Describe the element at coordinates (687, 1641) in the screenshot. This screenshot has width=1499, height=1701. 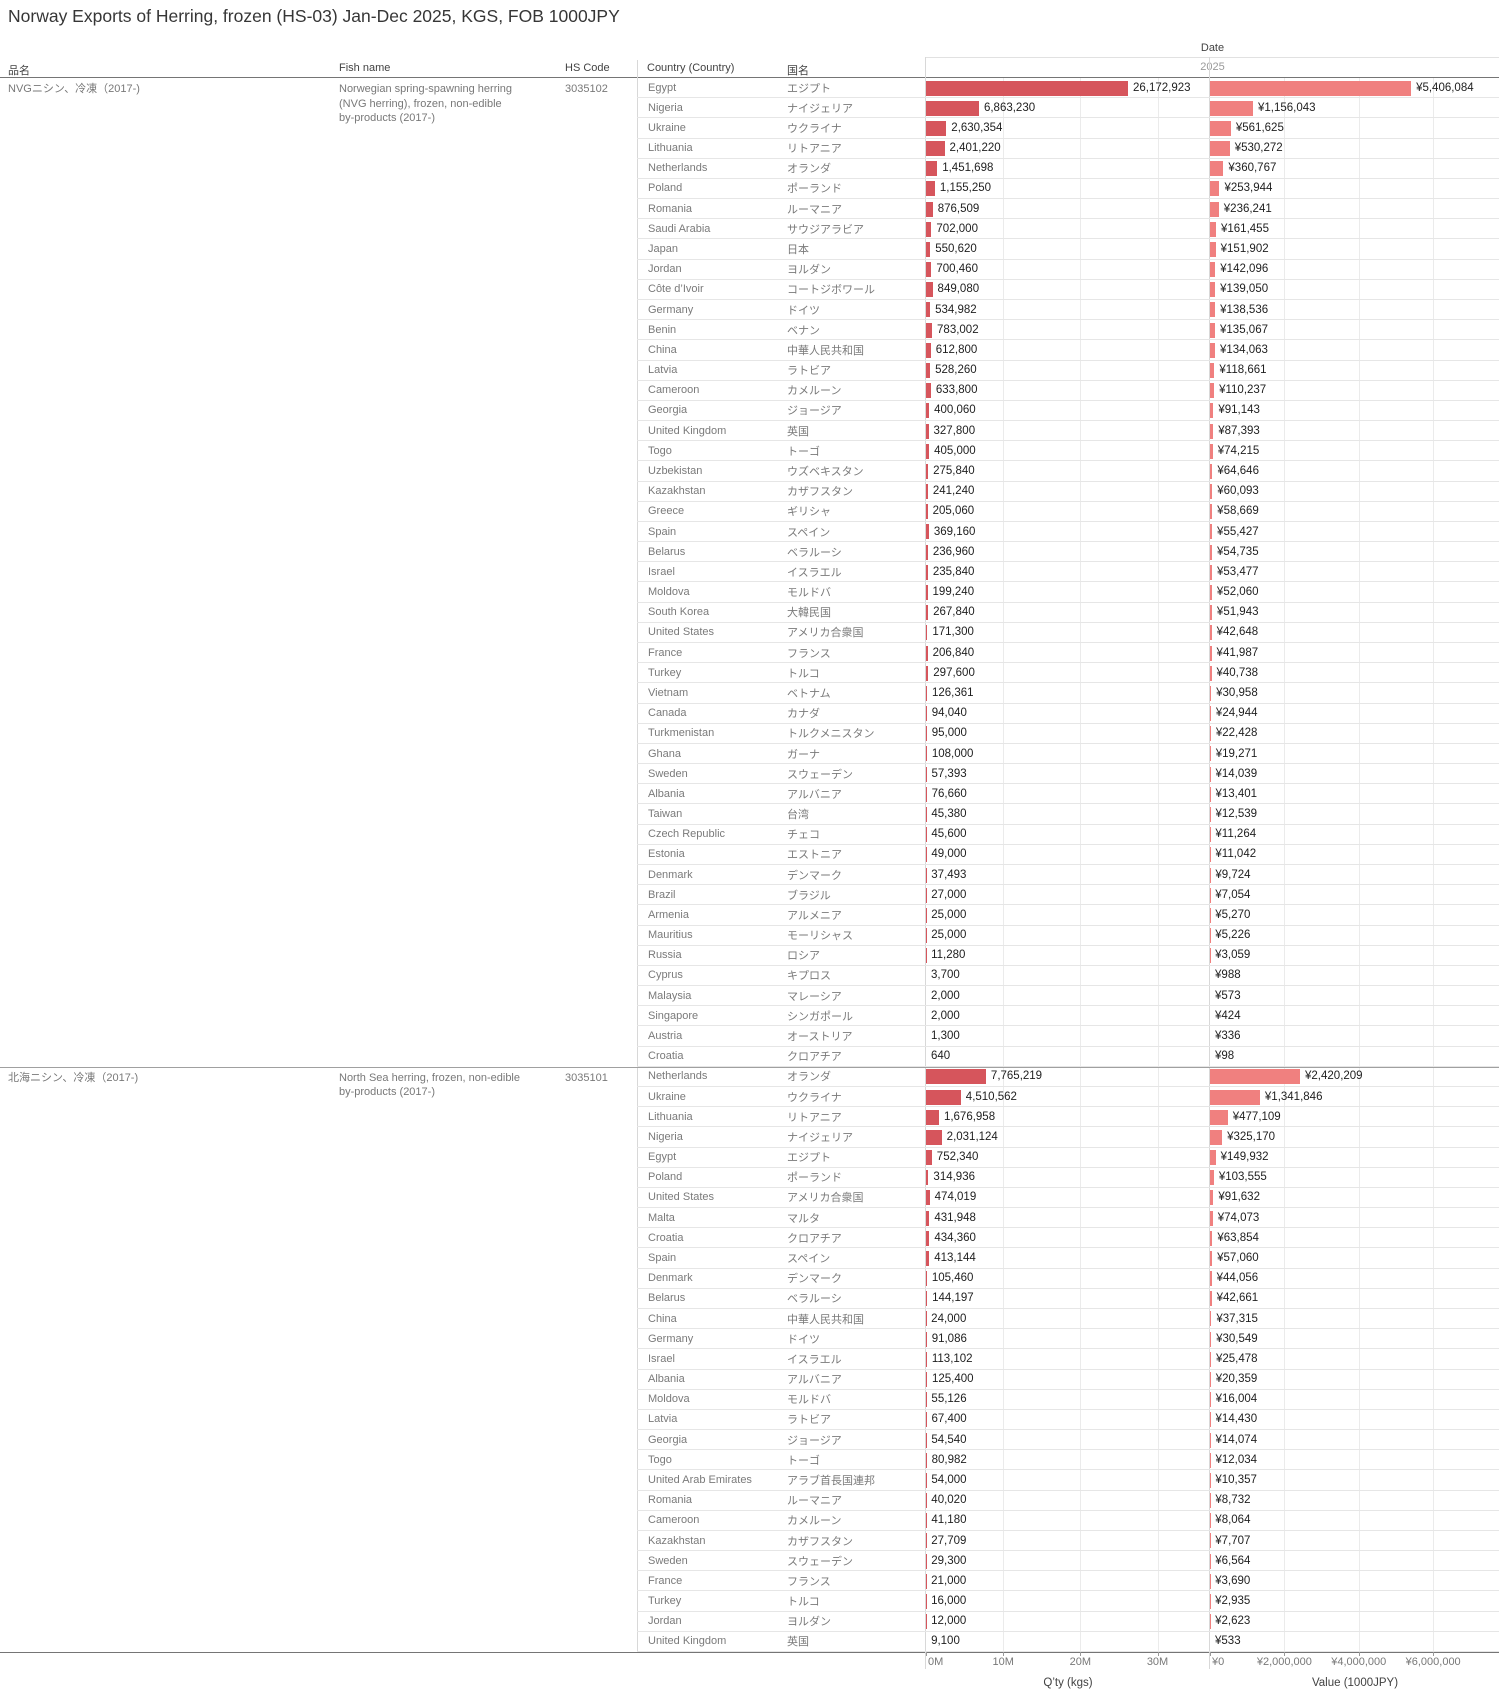
I see `country-name: United Kingdom` at that location.